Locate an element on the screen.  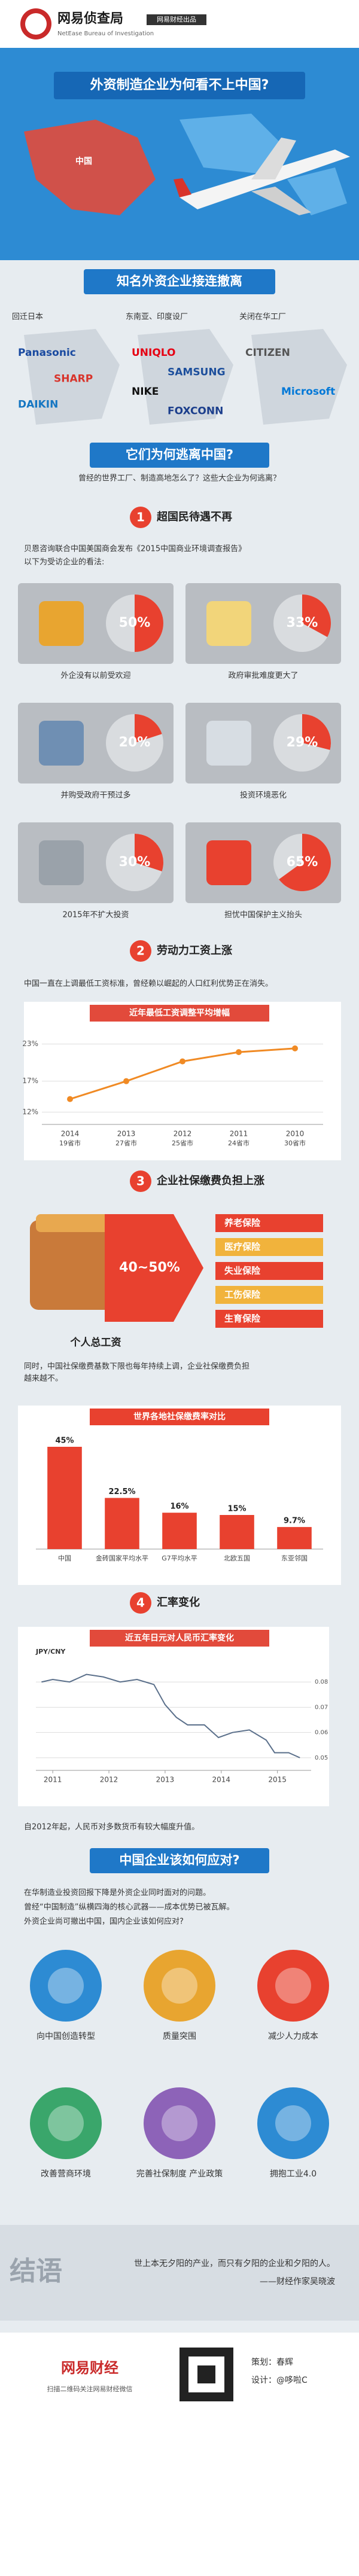
reason-title: 企业社保缴费负担上涨 is located at coordinates (210, 1181).